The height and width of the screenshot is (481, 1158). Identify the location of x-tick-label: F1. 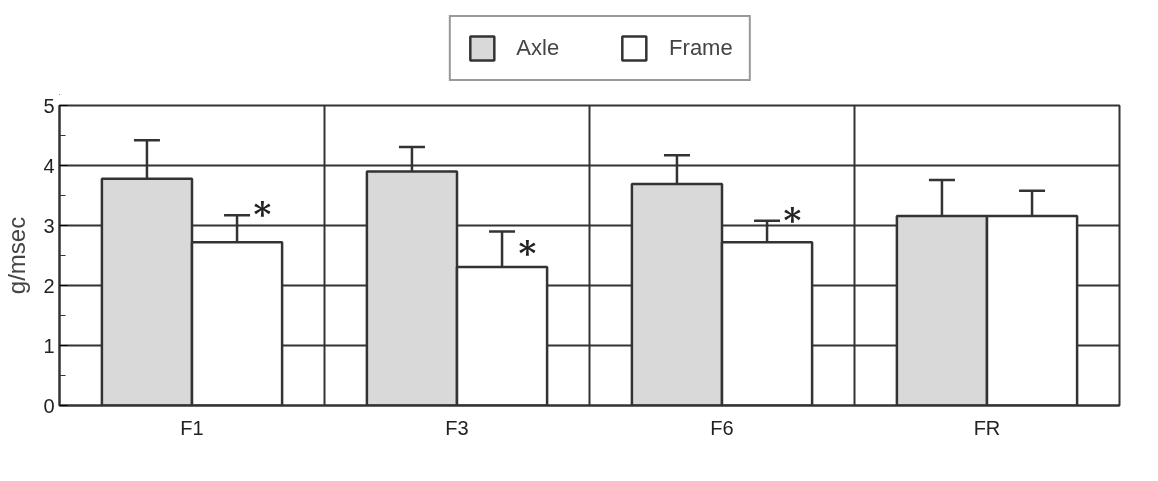
(192, 427).